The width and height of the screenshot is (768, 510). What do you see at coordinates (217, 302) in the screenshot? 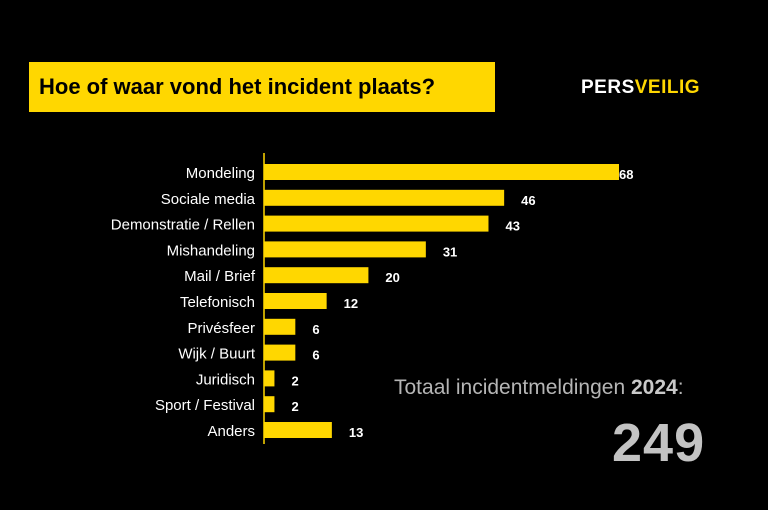
I see `category-label: Telefonisch` at bounding box center [217, 302].